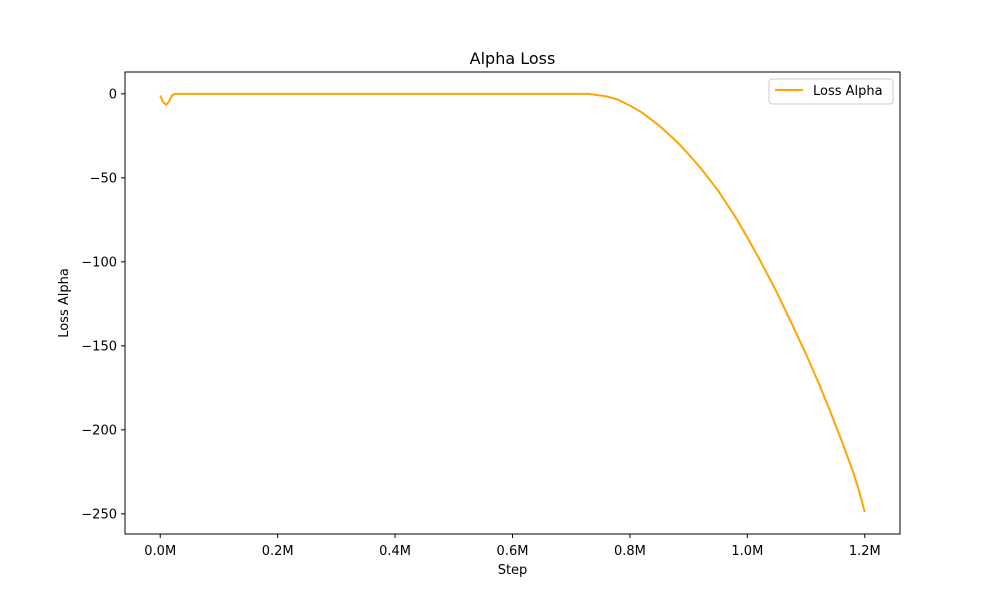 The width and height of the screenshot is (1000, 600). Describe the element at coordinates (64, 303) in the screenshot. I see `y-axis-label: Loss Alpha` at that location.